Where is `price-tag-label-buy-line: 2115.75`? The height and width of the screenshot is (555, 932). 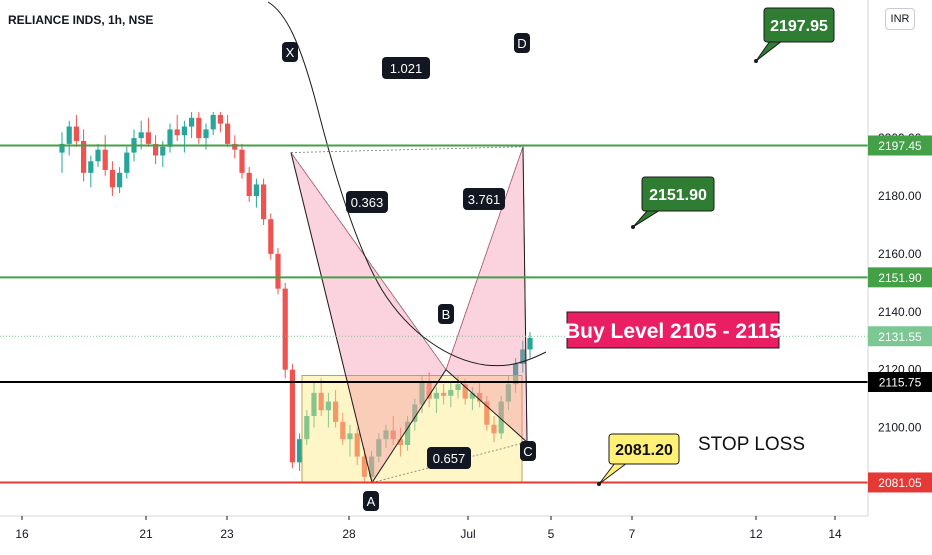 price-tag-label-buy-line: 2115.75 is located at coordinates (900, 383).